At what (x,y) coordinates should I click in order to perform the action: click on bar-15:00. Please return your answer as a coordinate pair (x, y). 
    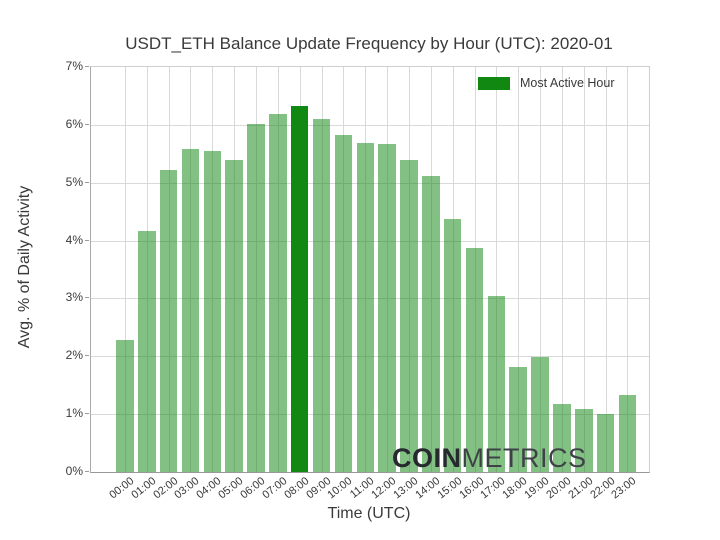
    Looking at the image, I should click on (452, 345).